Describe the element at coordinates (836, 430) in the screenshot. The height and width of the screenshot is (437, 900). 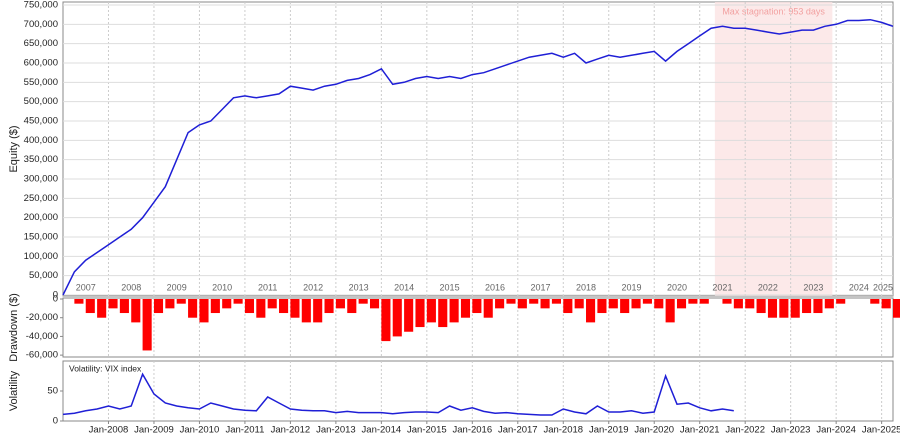
I see `x-tick-label: Jan-2024` at that location.